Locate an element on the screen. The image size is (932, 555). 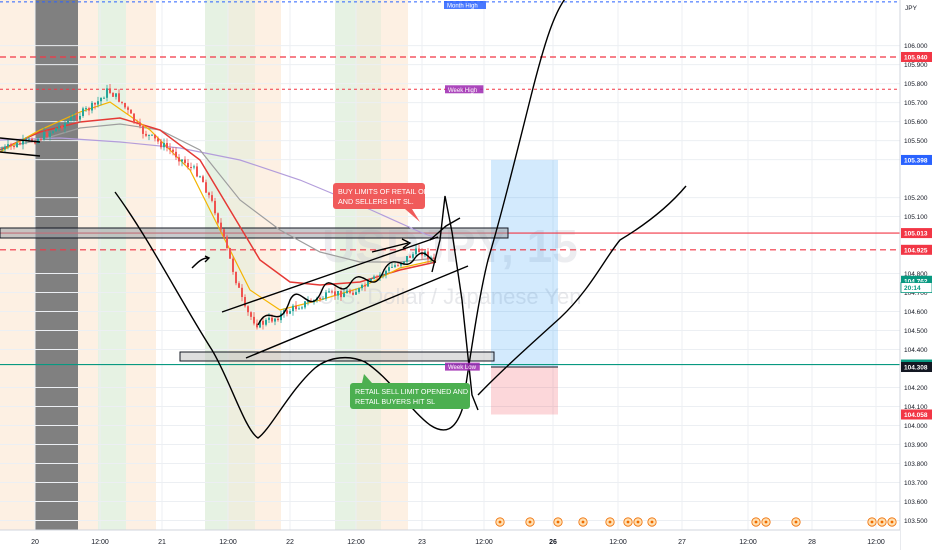
price-label: 104.058 is located at coordinates (916, 414).